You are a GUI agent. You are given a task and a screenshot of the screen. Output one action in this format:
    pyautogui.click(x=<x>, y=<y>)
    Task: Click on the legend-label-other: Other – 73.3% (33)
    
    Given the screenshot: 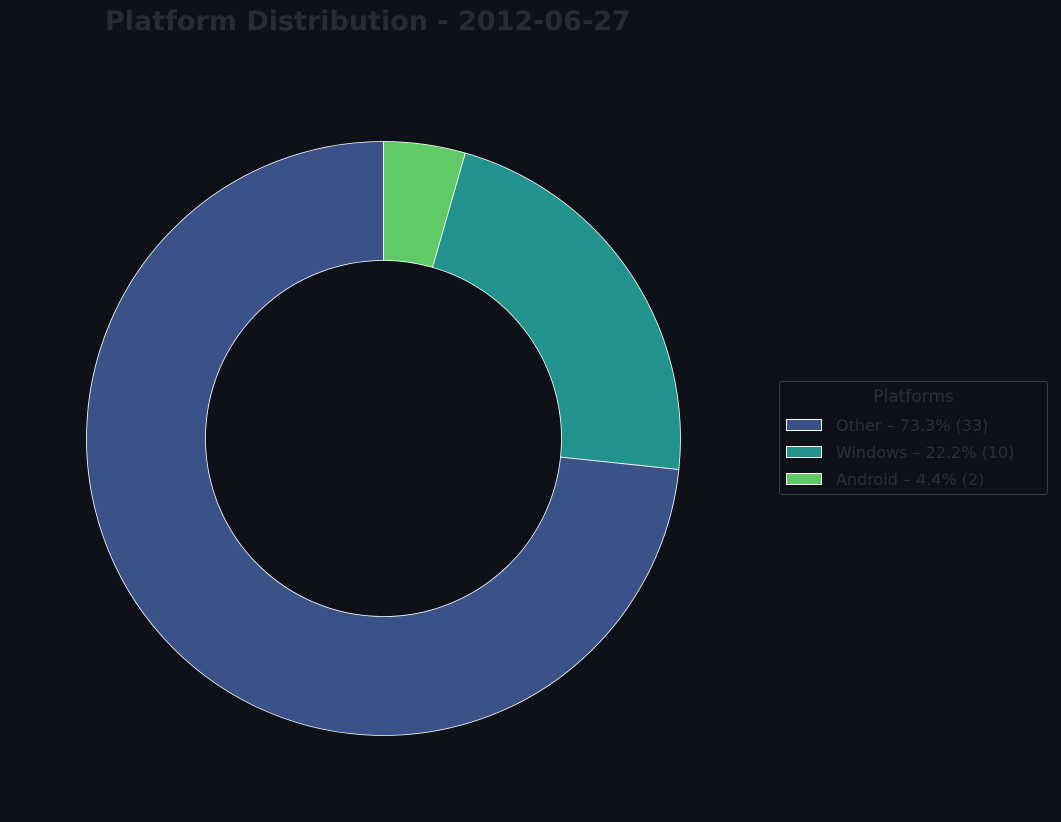 What is the action you would take?
    pyautogui.click(x=912, y=425)
    